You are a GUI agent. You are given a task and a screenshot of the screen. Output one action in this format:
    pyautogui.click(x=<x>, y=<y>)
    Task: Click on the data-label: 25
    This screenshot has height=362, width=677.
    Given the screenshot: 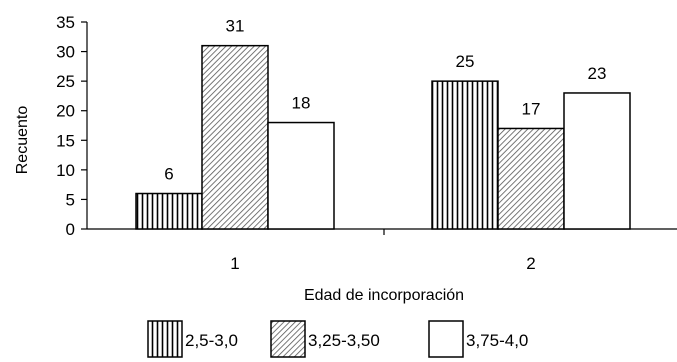 What is the action you would take?
    pyautogui.click(x=465, y=61)
    